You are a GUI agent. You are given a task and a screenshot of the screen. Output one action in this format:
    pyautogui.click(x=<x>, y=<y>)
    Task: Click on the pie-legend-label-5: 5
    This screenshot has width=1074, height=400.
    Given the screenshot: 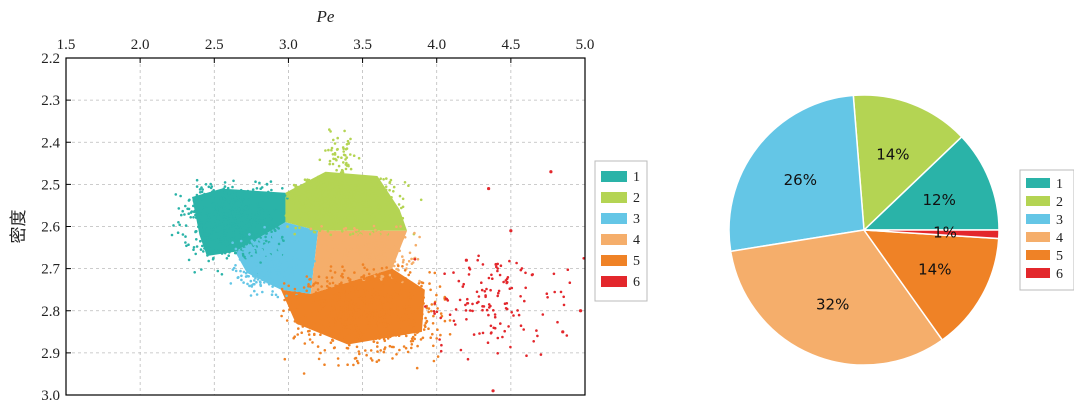 What is the action you would take?
    pyautogui.click(x=1059, y=256)
    